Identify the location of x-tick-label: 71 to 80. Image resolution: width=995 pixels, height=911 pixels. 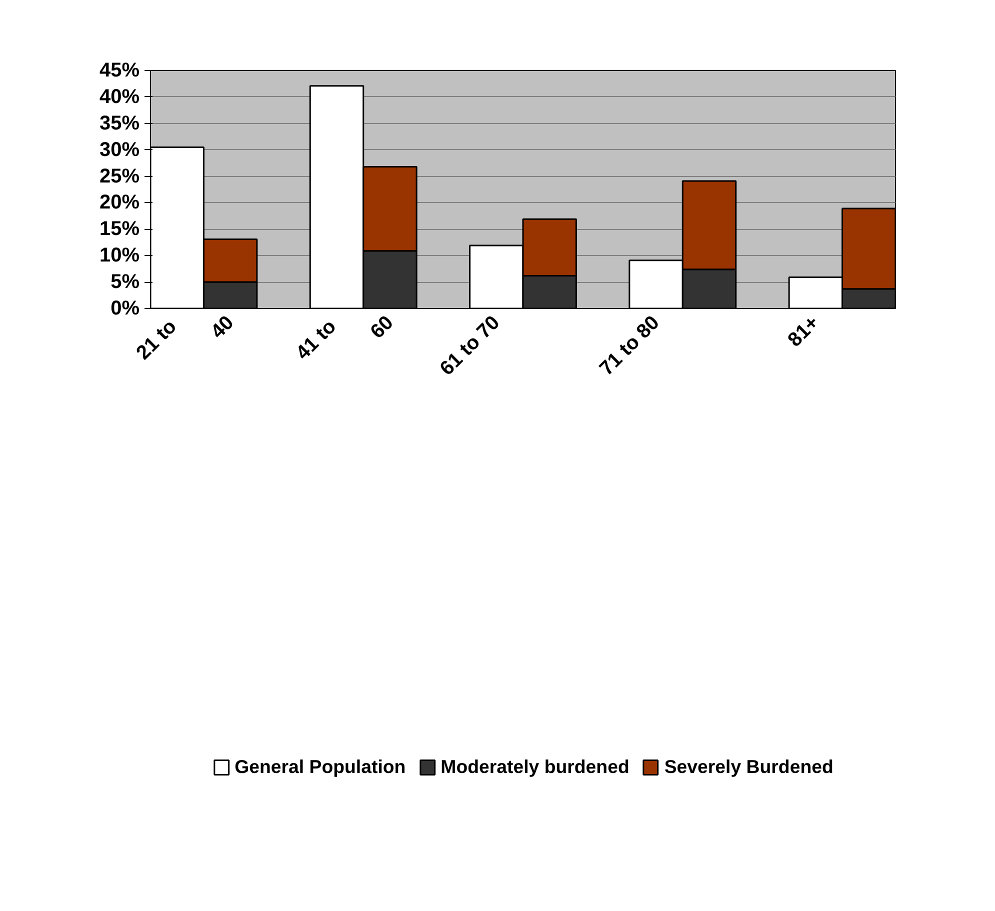
(630, 346).